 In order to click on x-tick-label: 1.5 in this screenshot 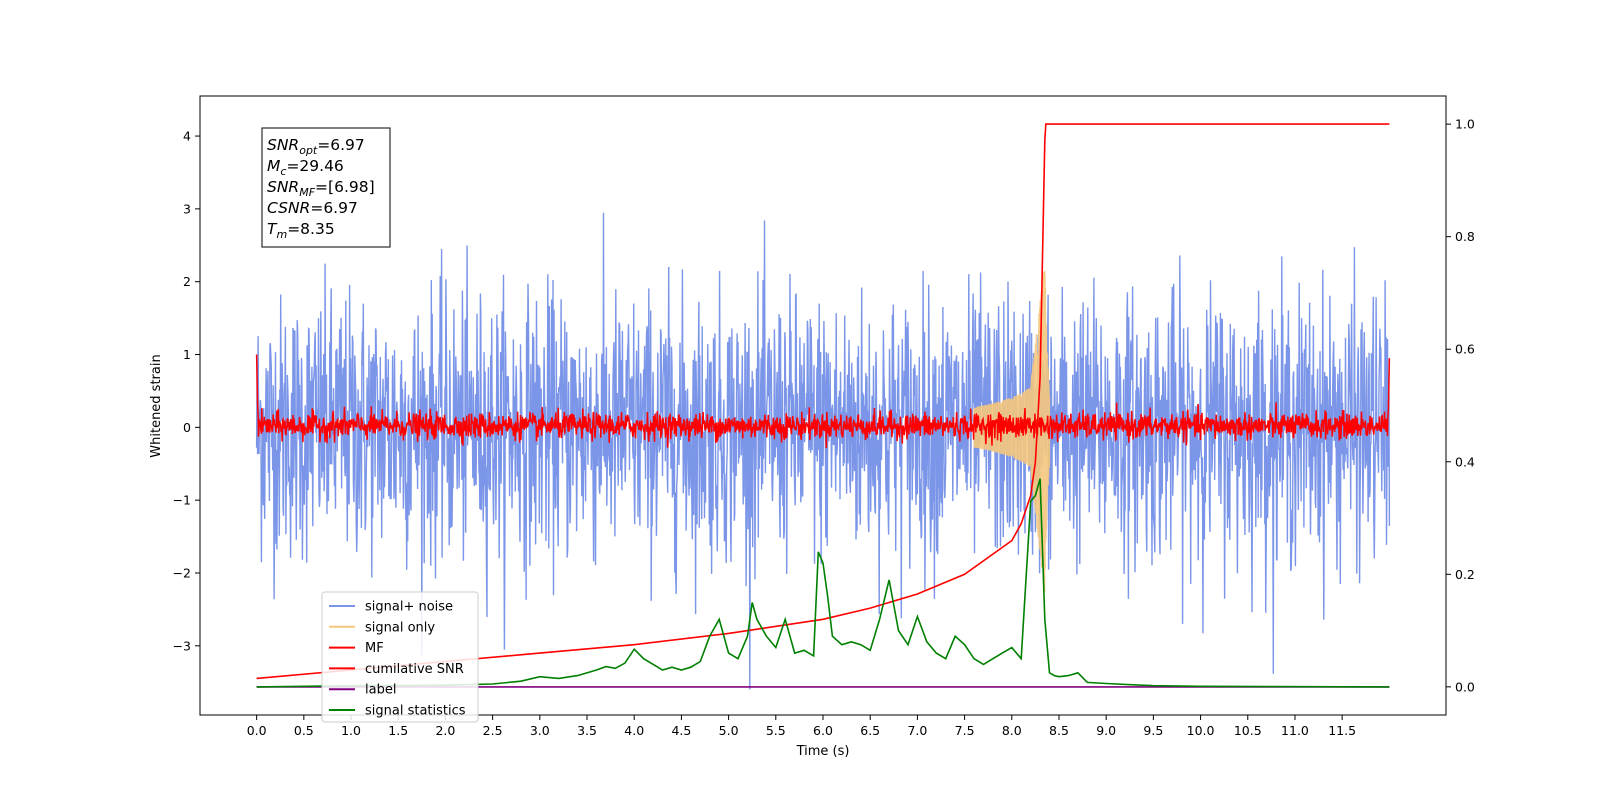, I will do `click(398, 730)`.